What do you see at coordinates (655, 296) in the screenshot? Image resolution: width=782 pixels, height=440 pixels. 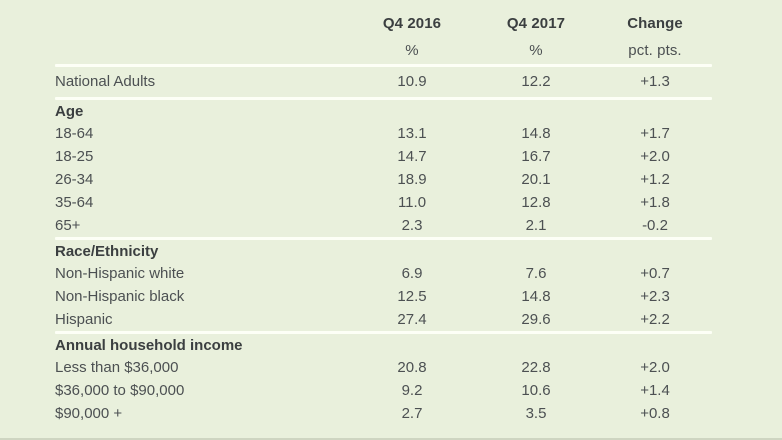 I see `cell-change: +2.3` at bounding box center [655, 296].